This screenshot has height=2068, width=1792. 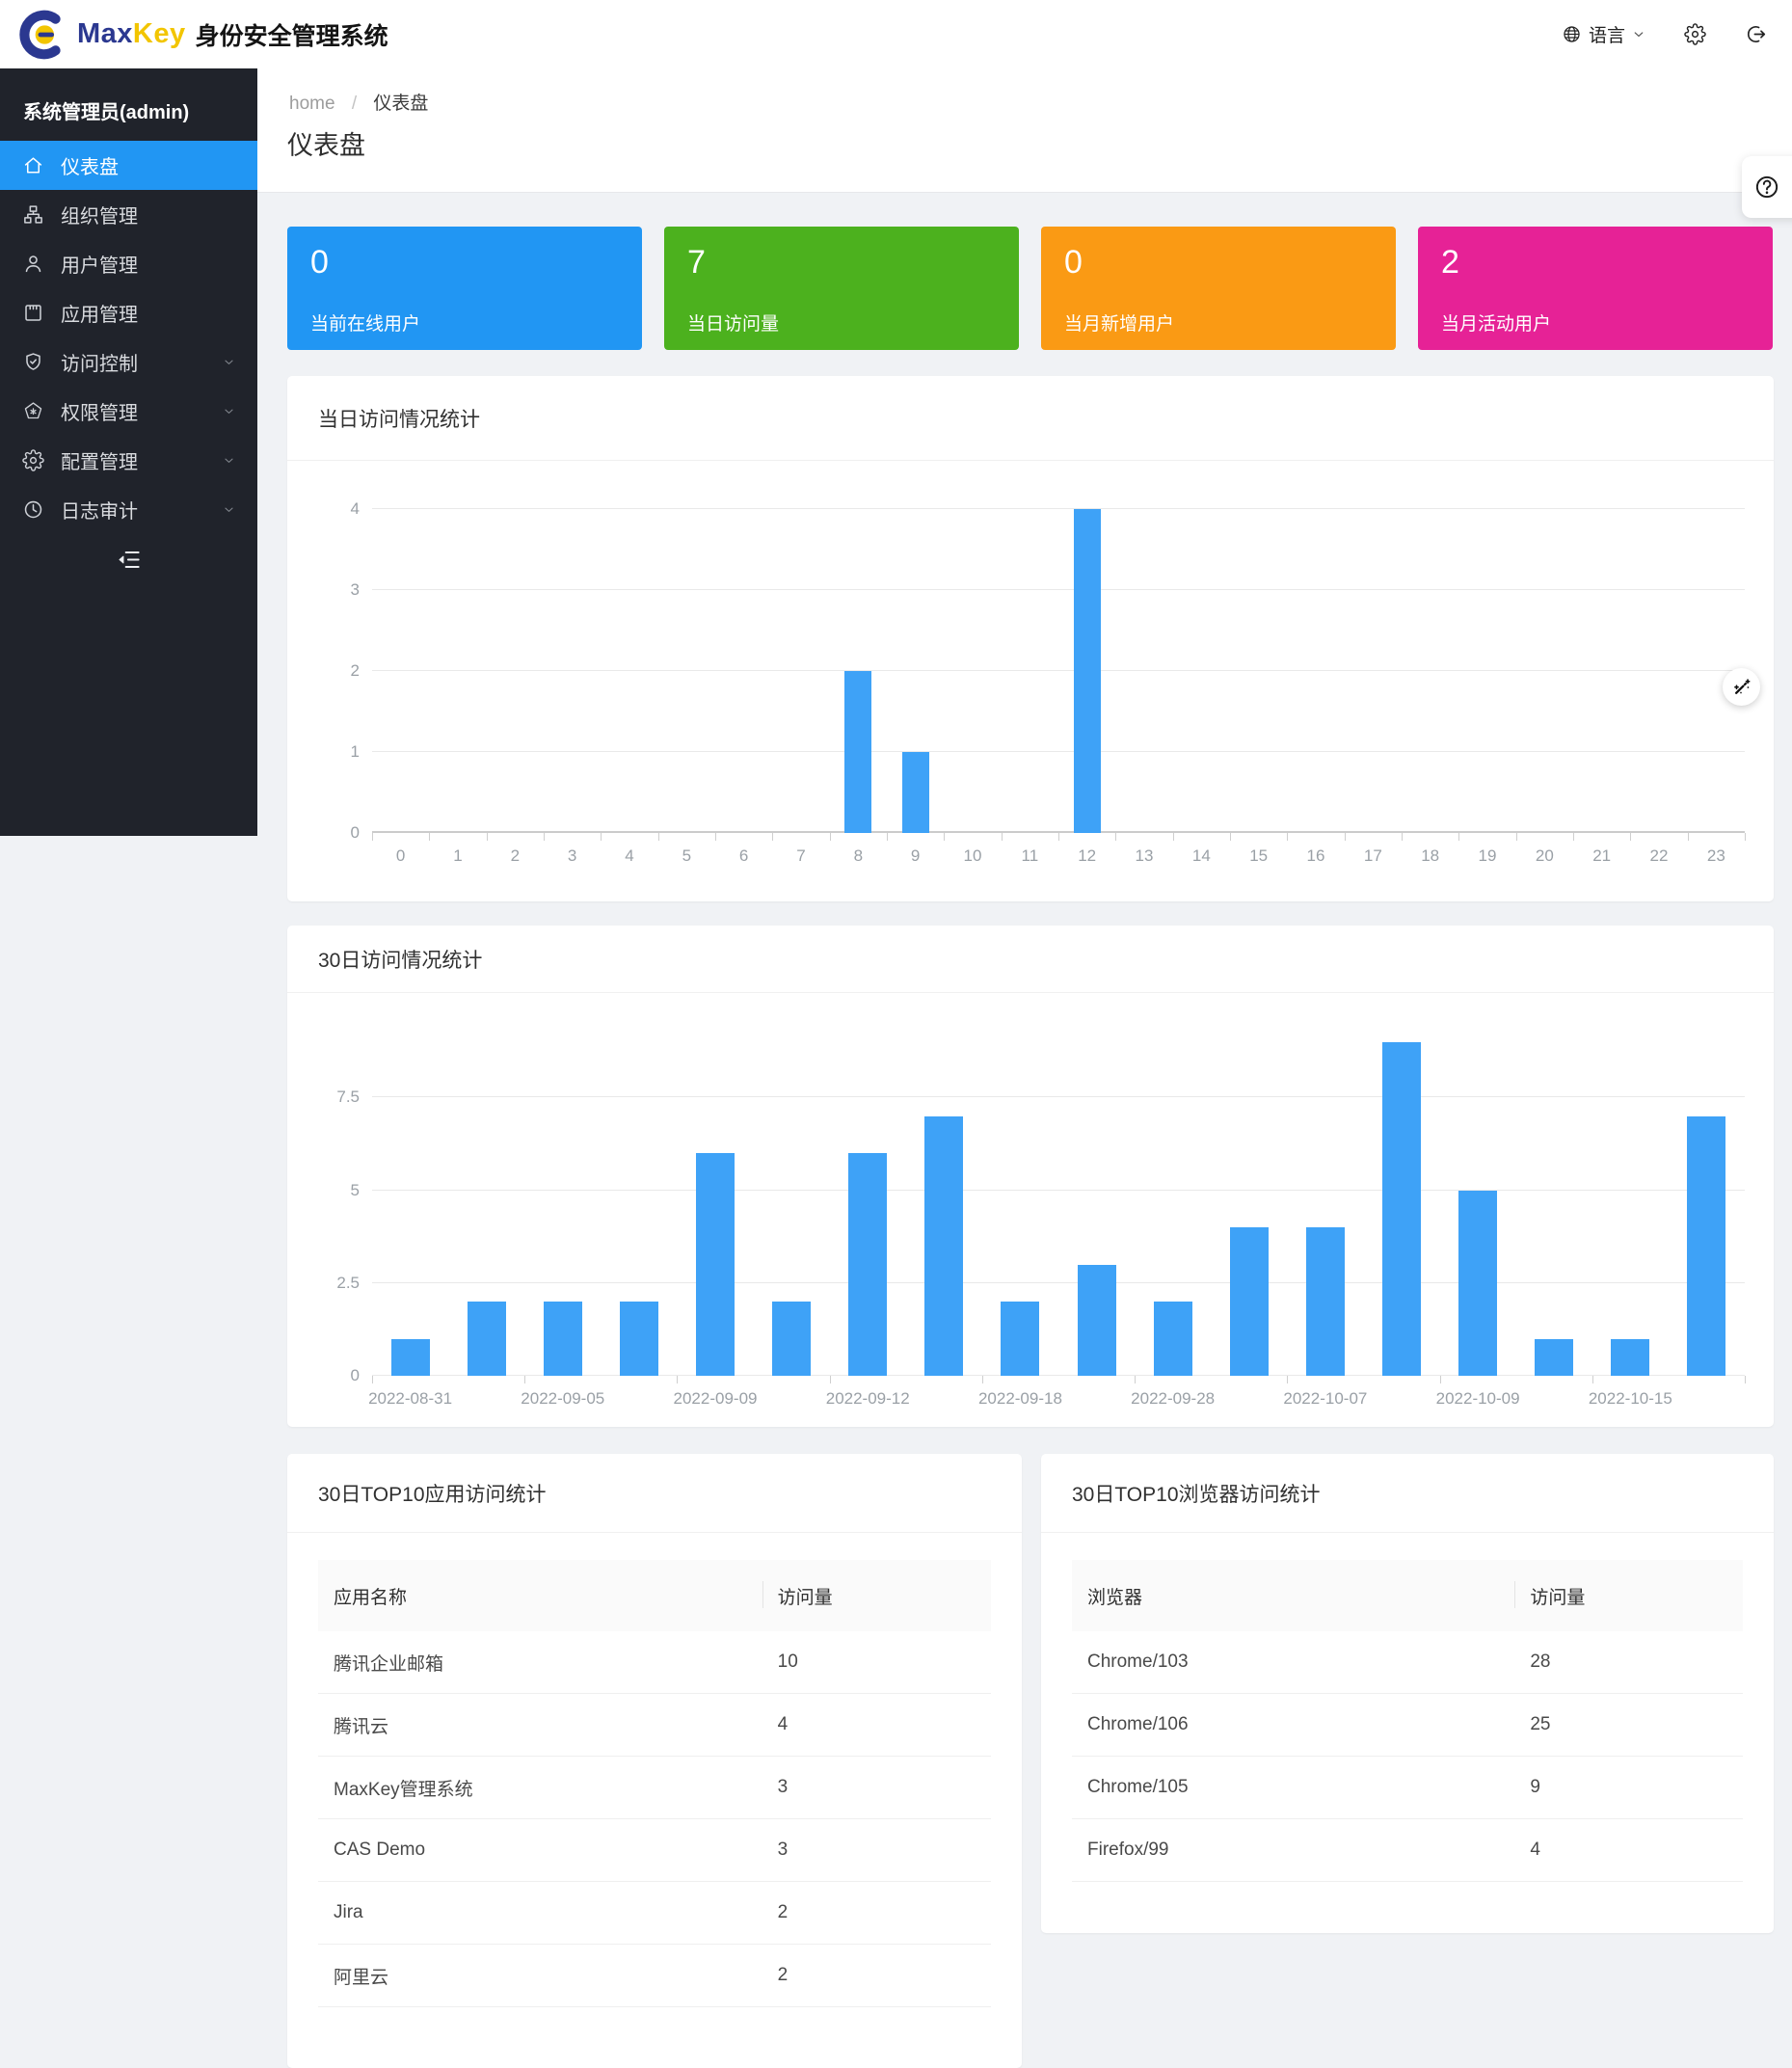 What do you see at coordinates (319, 262) in the screenshot?
I see `stat-value: 0` at bounding box center [319, 262].